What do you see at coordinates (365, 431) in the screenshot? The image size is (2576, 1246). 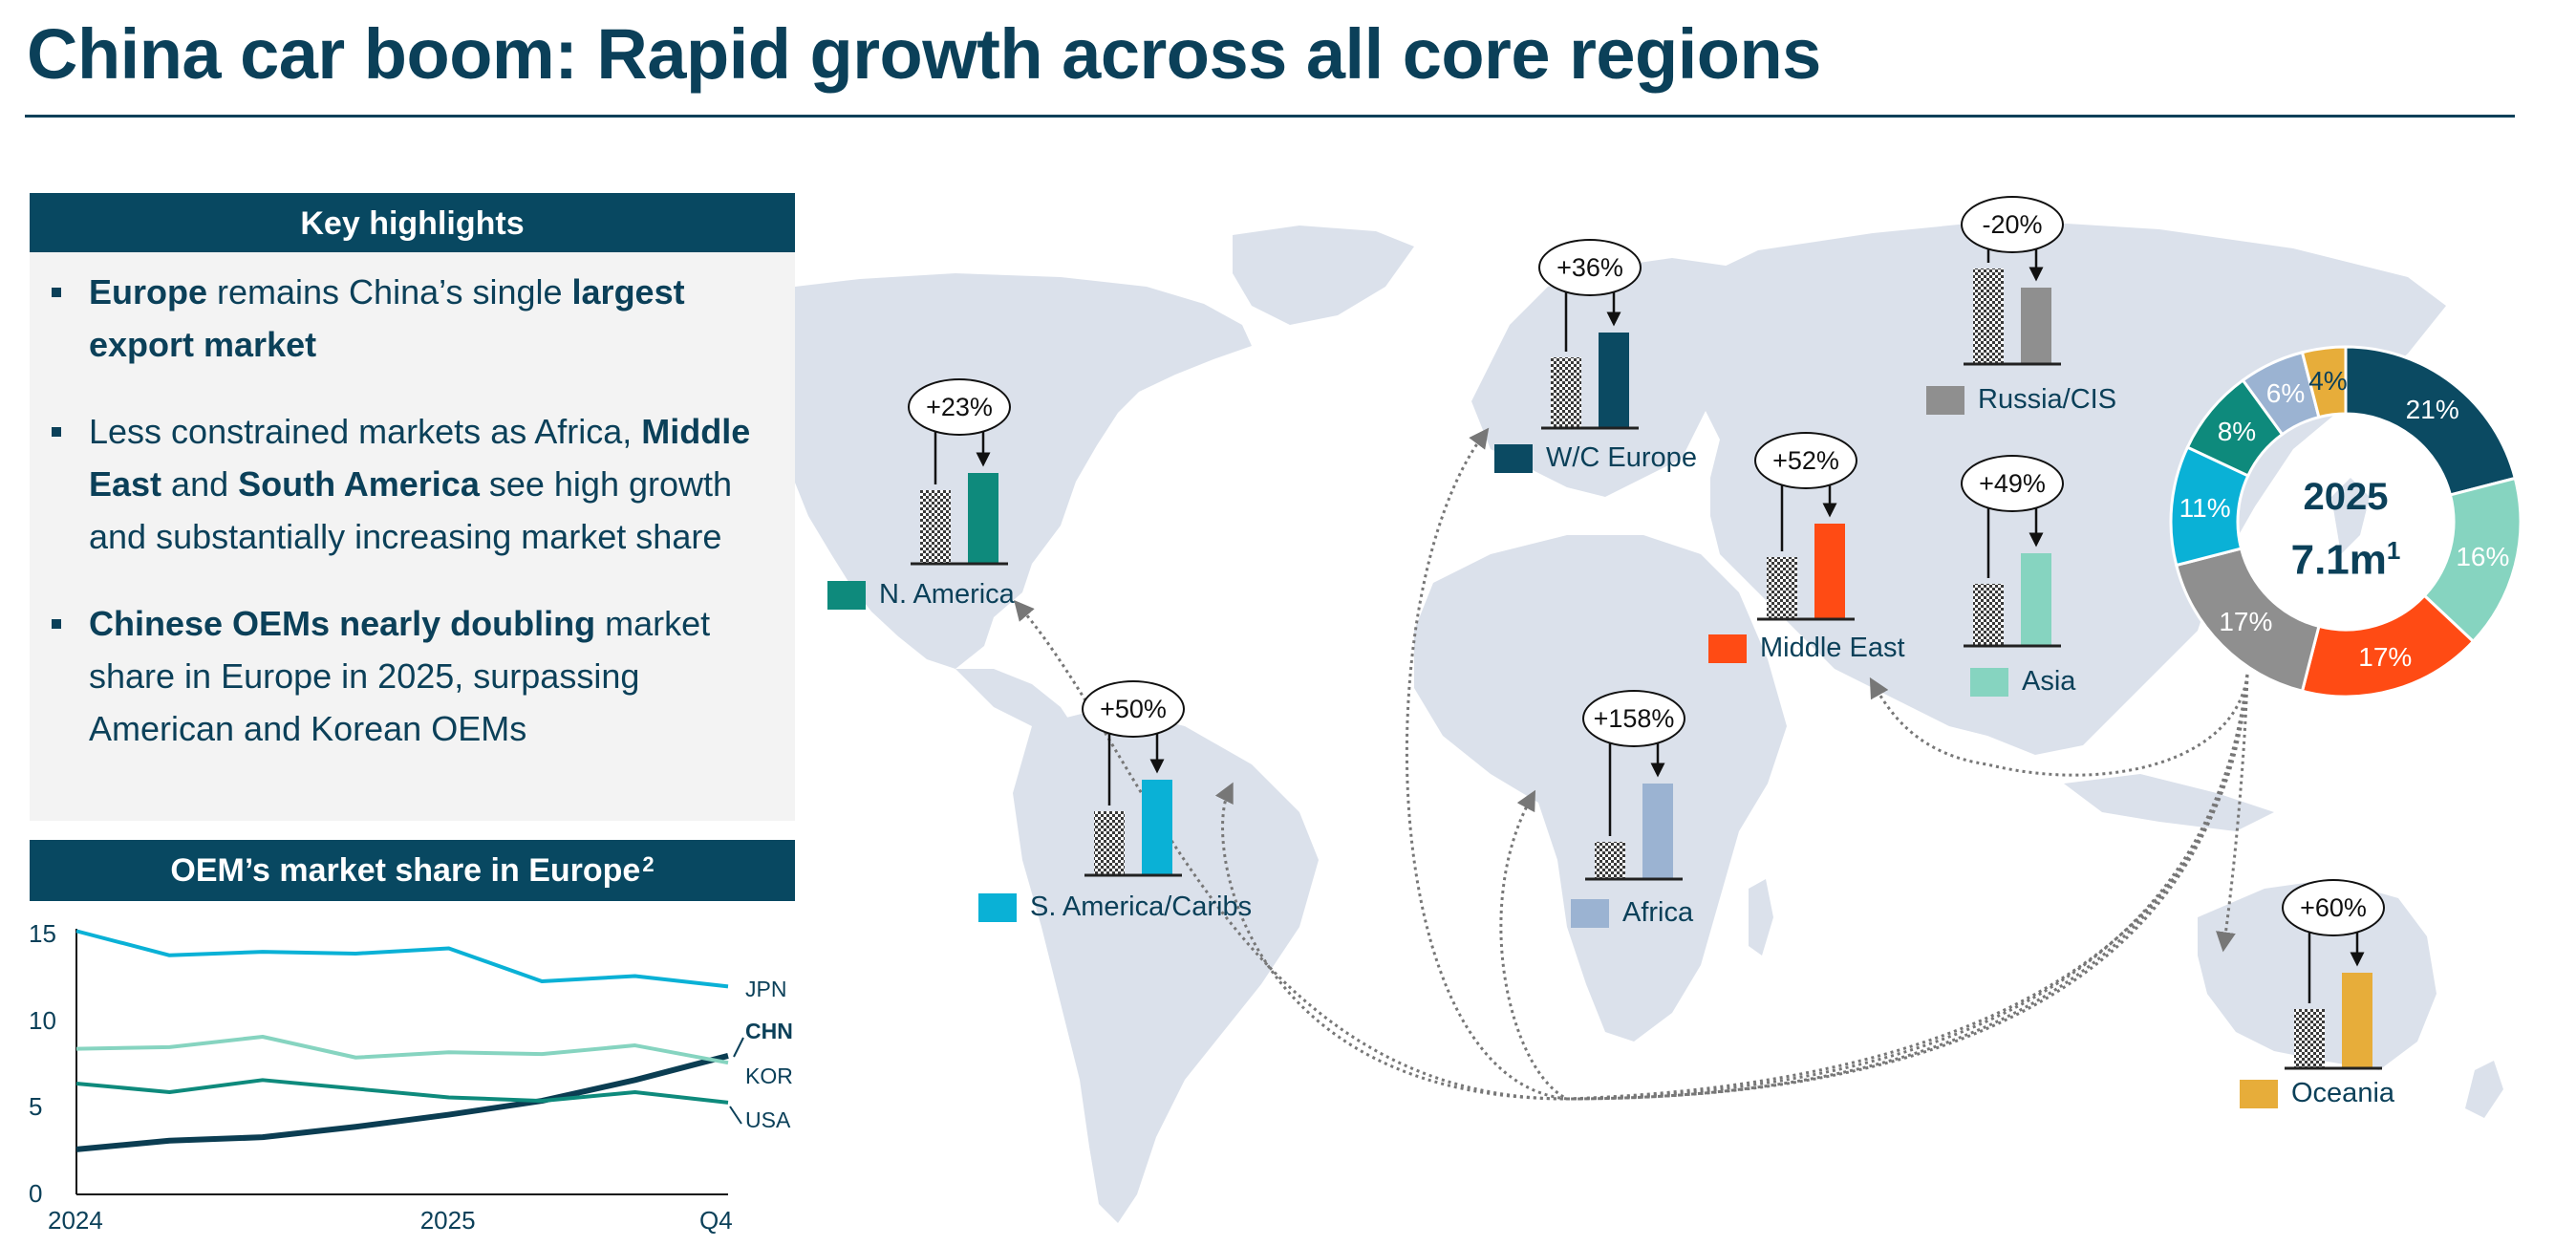 I see `highlight-text: Less constrained markets as Africa,` at bounding box center [365, 431].